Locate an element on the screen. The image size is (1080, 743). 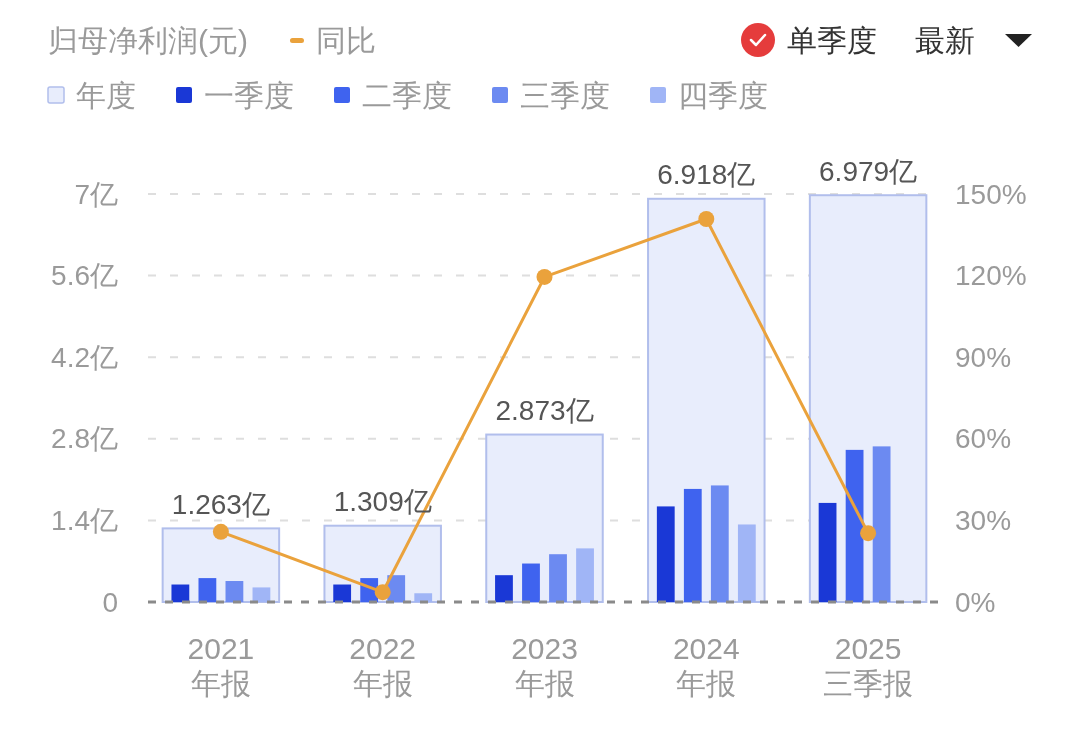
y-tick-label: 5.6亿 is located at coordinates (84, 276).